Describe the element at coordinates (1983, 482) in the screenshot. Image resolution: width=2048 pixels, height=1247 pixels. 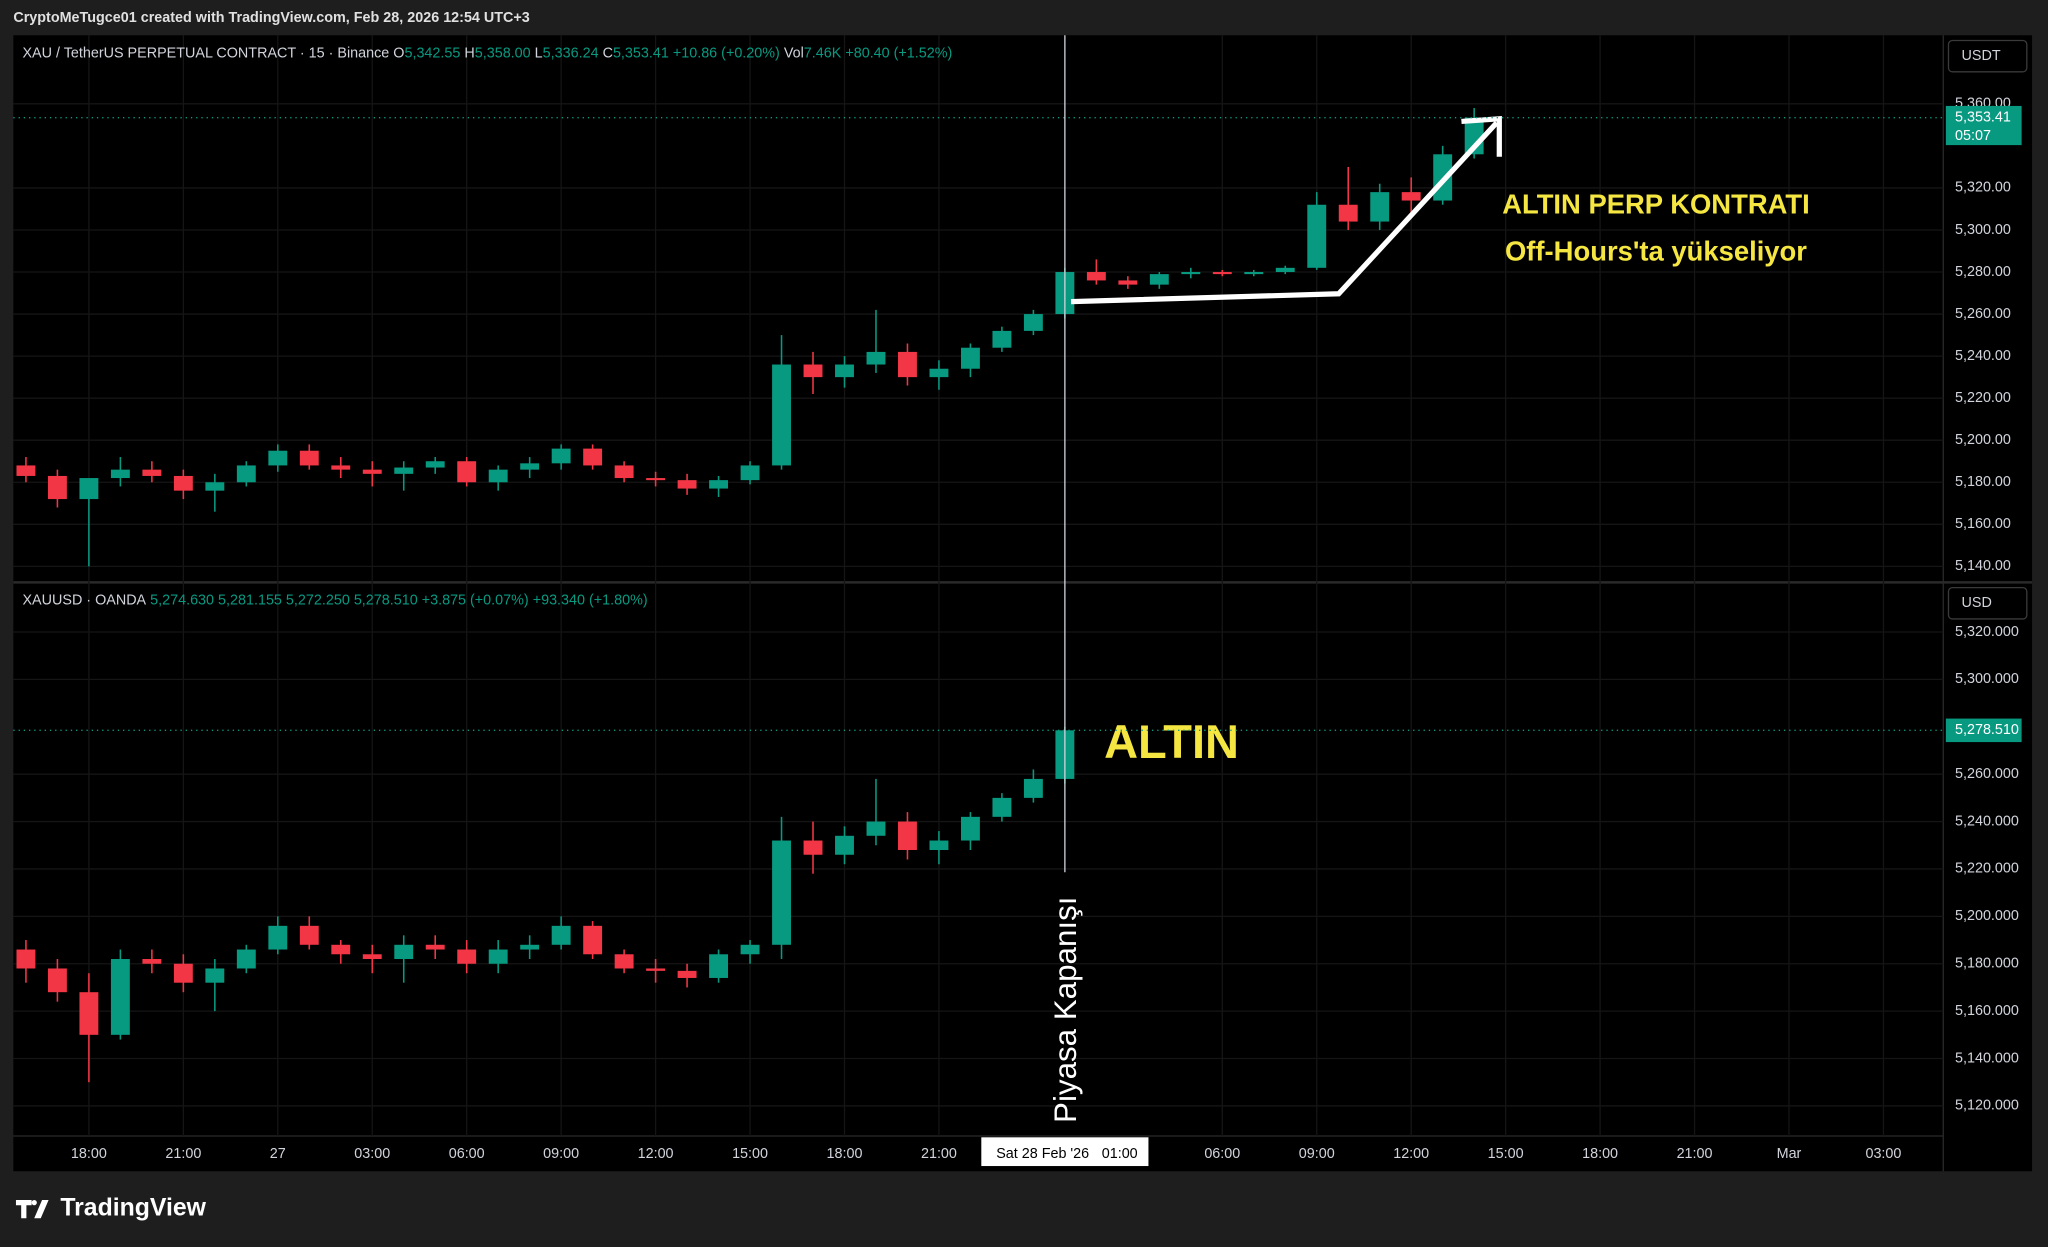
I see `y-tick-label: 5,180.00` at that location.